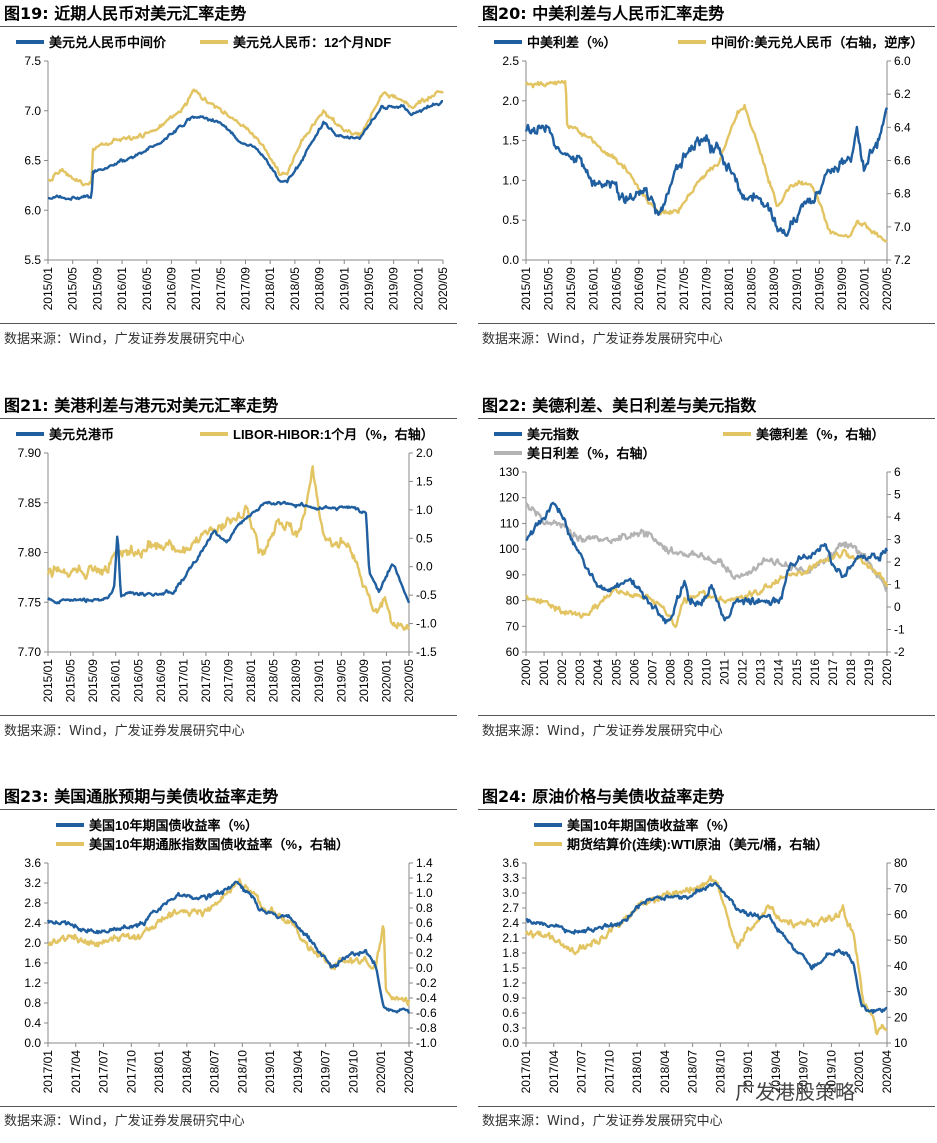 This screenshot has width=937, height=1143. I want to click on y2-tick-label: 10, so click(901, 1043).